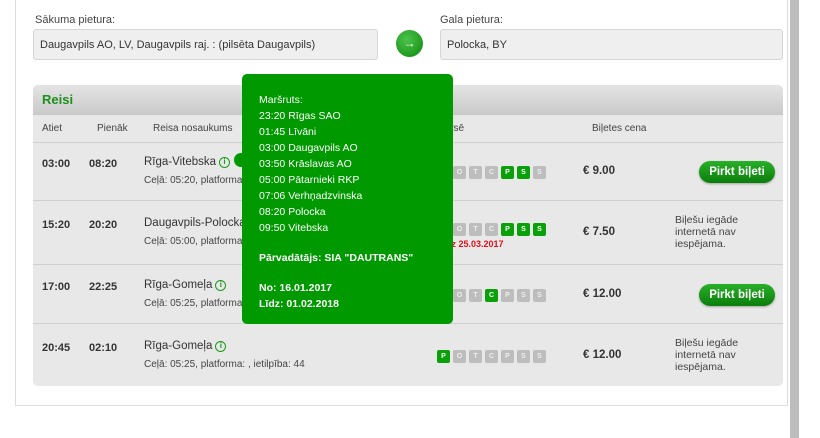  I want to click on col-arrive: Pienāk, so click(112, 128).